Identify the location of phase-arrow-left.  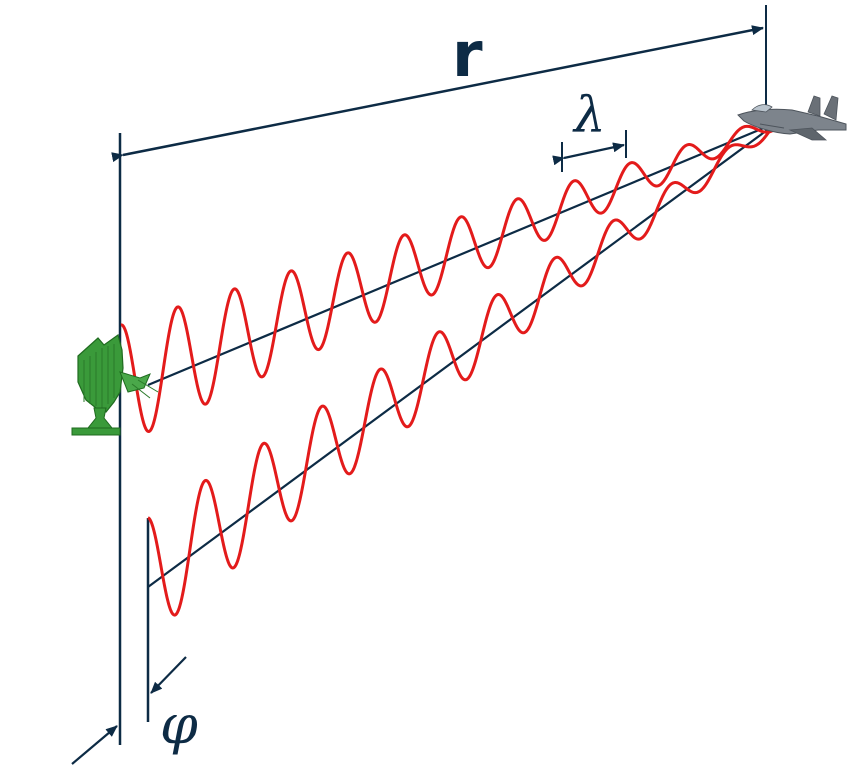
(94, 745).